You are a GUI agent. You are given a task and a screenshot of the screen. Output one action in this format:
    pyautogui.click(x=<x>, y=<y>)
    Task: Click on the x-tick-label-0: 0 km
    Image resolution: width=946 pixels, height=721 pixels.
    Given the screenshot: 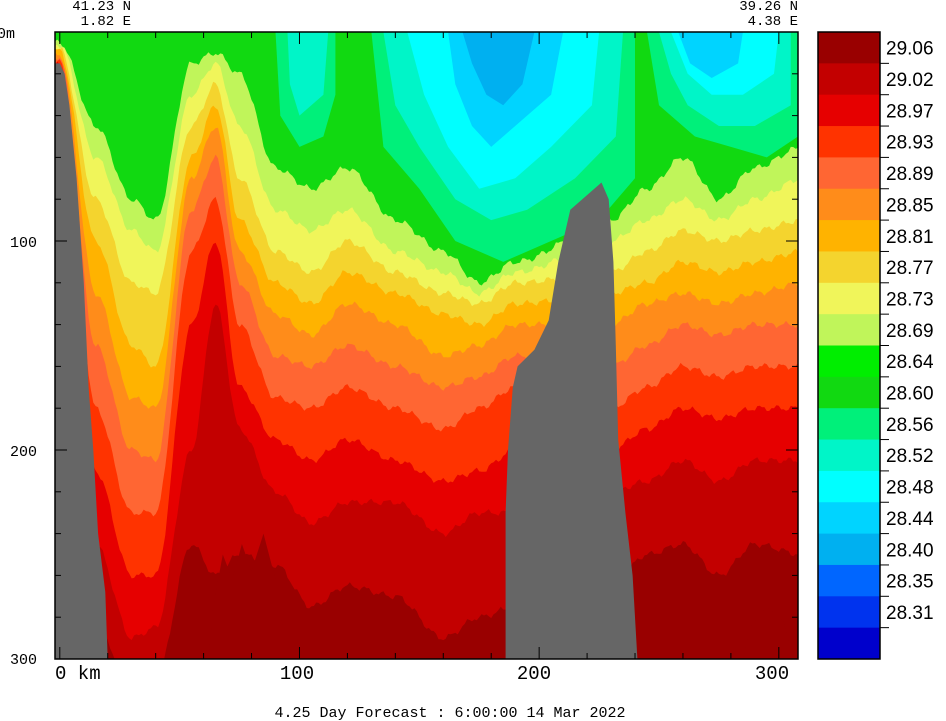 What is the action you would take?
    pyautogui.click(x=78, y=674)
    